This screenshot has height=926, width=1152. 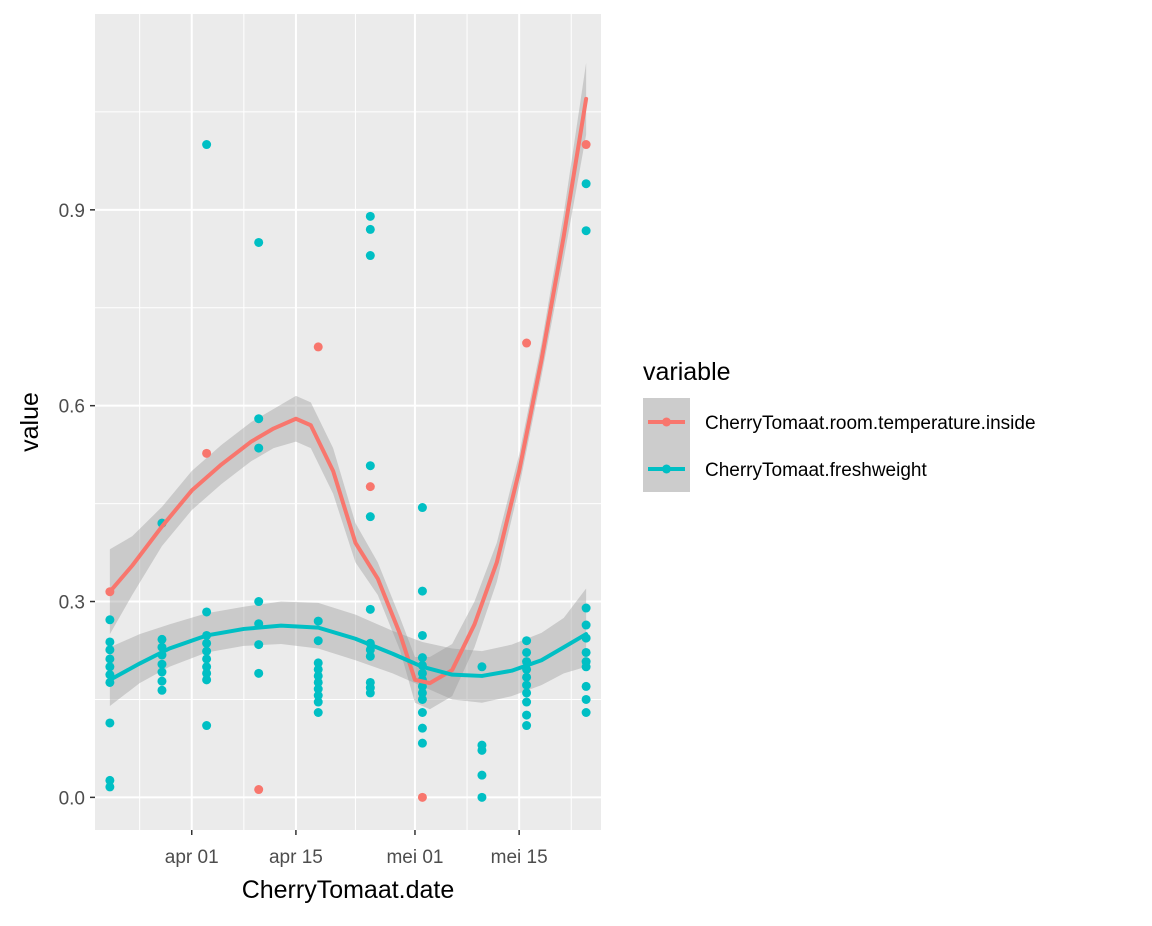 What do you see at coordinates (348, 652) in the screenshot?
I see `smooth-line` at bounding box center [348, 652].